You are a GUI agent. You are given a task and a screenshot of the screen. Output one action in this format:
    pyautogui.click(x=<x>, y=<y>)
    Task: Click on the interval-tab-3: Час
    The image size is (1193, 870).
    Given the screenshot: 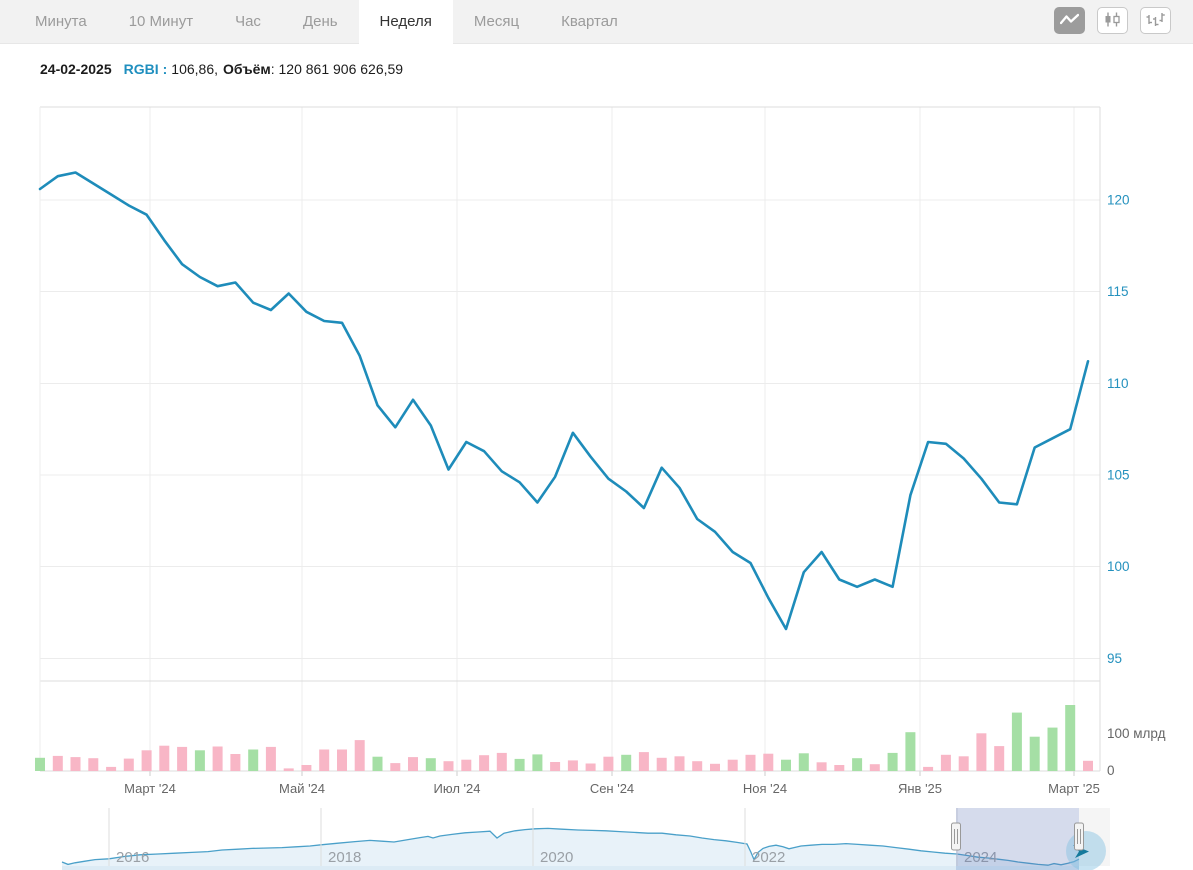 What is the action you would take?
    pyautogui.click(x=248, y=21)
    